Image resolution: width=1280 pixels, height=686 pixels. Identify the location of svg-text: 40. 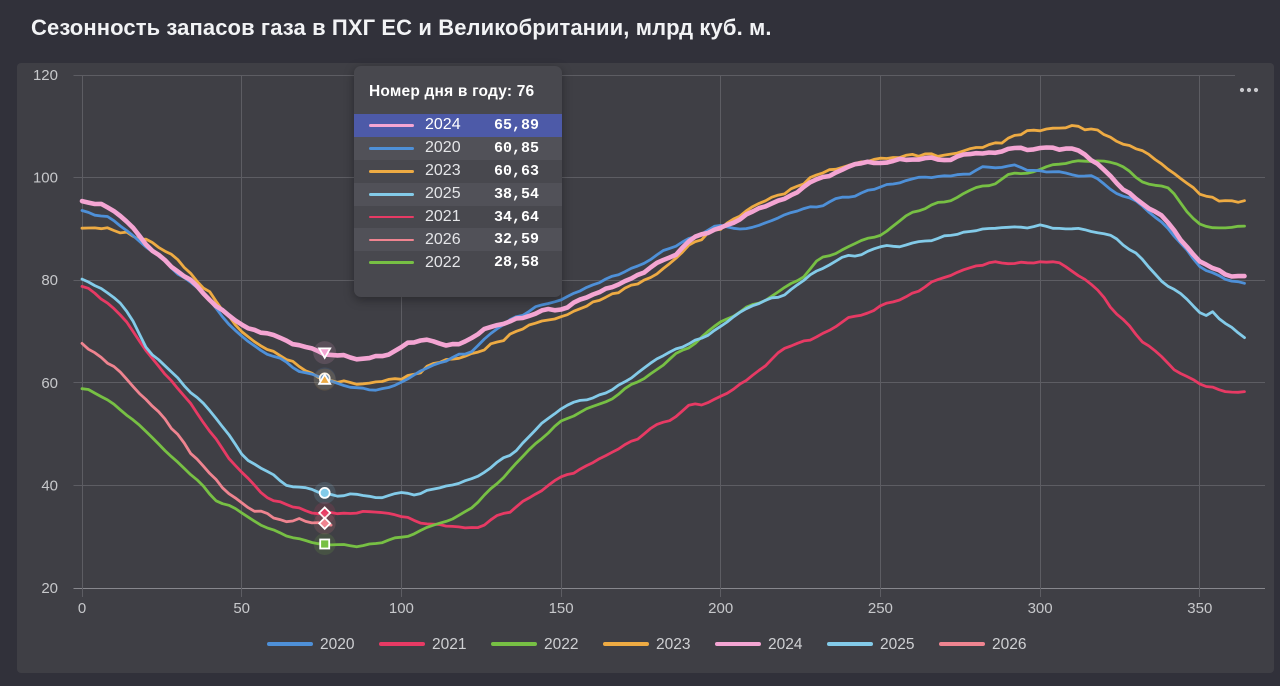
(49, 485).